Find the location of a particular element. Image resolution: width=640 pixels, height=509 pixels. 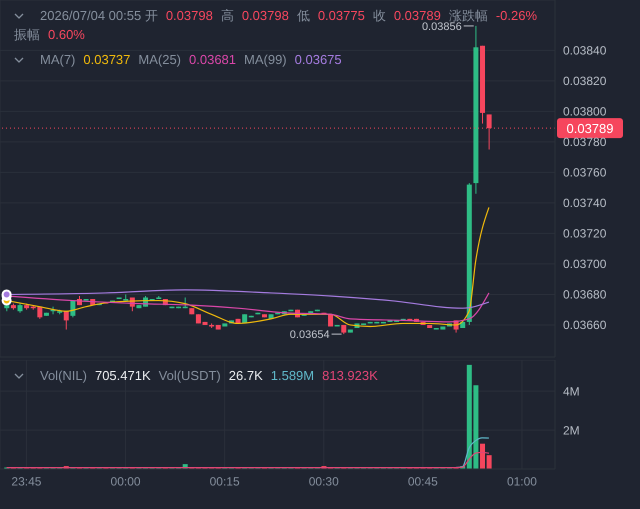

annotation: 0.03789 is located at coordinates (417, 15).